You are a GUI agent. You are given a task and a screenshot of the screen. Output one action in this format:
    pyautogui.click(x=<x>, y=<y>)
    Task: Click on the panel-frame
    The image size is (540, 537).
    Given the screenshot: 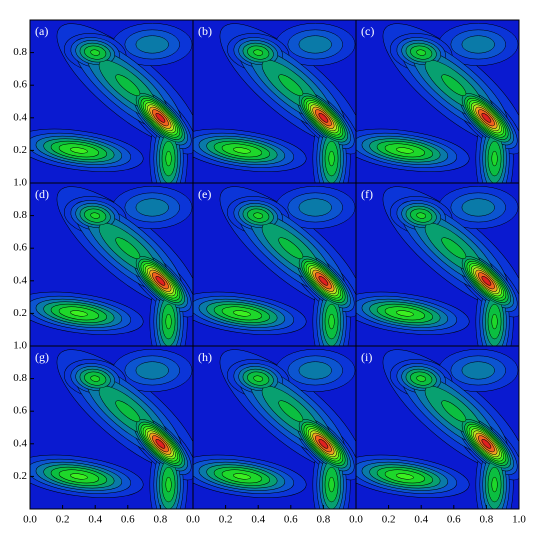 What is the action you would take?
    pyautogui.click(x=437, y=427)
    